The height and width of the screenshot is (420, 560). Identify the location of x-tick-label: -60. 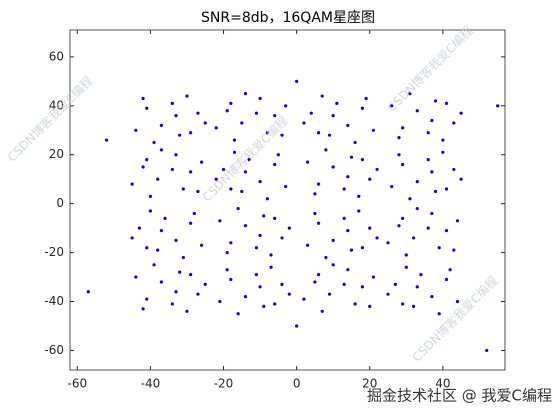
(78, 384).